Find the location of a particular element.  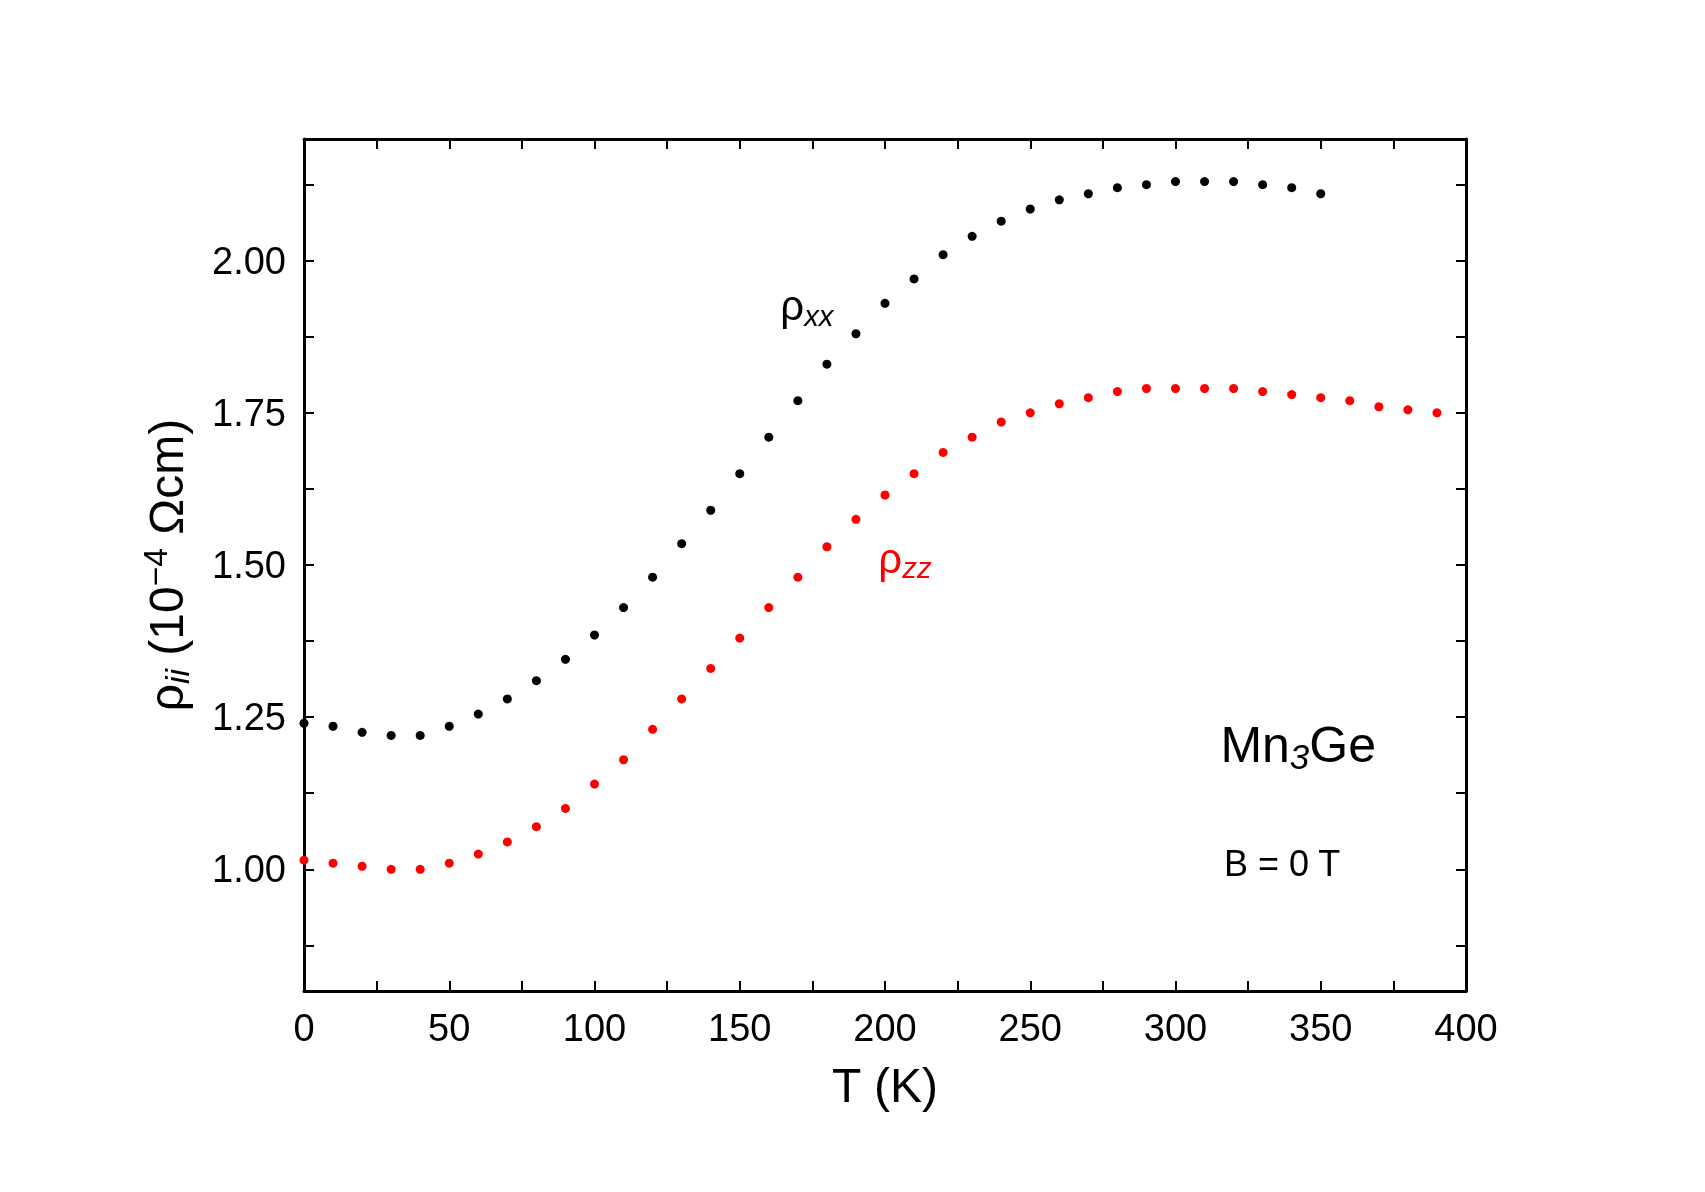

x-axis-title: T (K) is located at coordinates (885, 1085).